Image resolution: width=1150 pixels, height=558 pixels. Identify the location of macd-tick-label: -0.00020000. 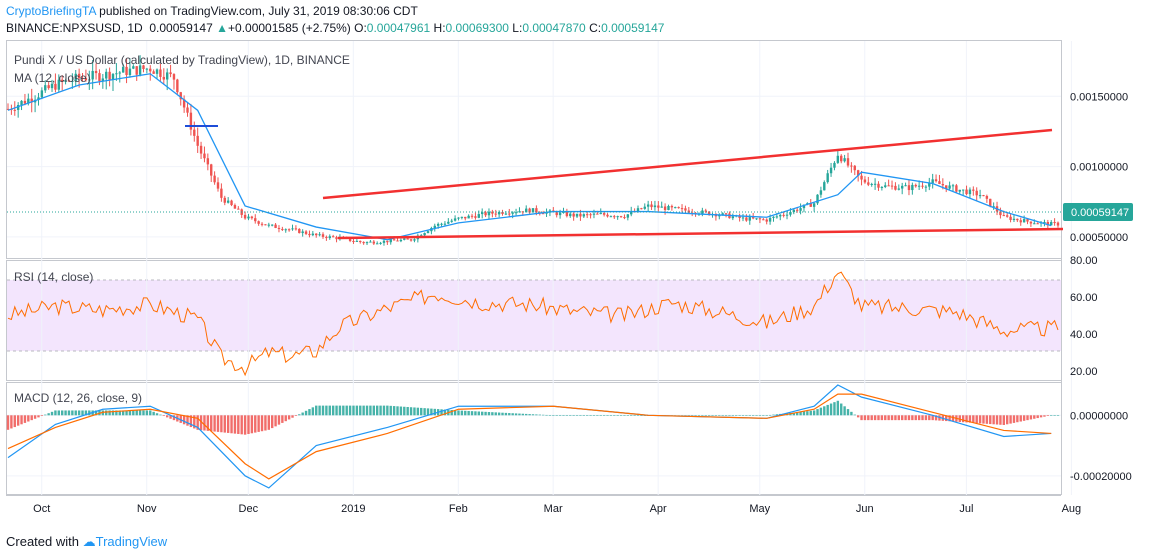
(1101, 477).